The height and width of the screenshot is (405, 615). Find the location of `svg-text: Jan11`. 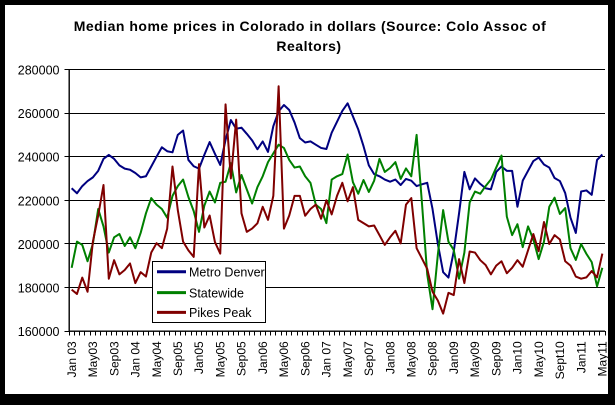

svg-text: Jan11 is located at coordinates (581, 357).